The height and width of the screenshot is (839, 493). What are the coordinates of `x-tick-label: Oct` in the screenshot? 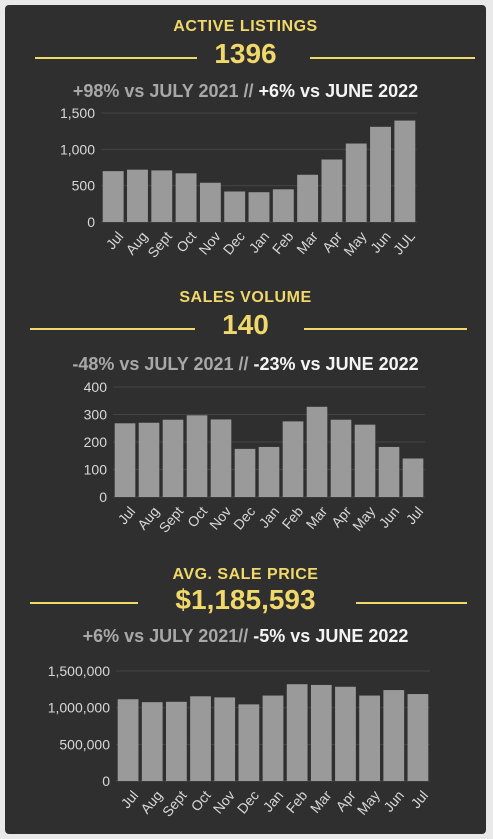 It's located at (186, 241).